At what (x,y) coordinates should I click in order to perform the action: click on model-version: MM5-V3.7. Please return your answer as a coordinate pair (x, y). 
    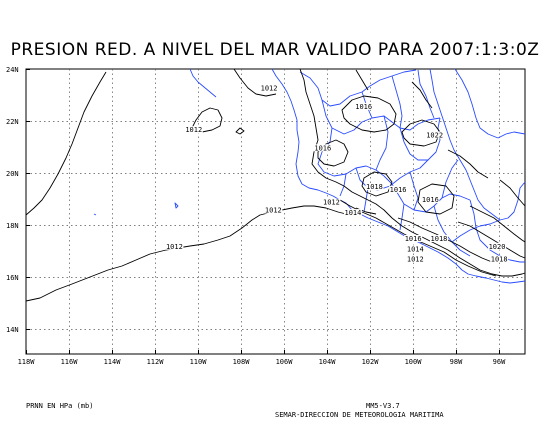
    Looking at the image, I should click on (383, 406).